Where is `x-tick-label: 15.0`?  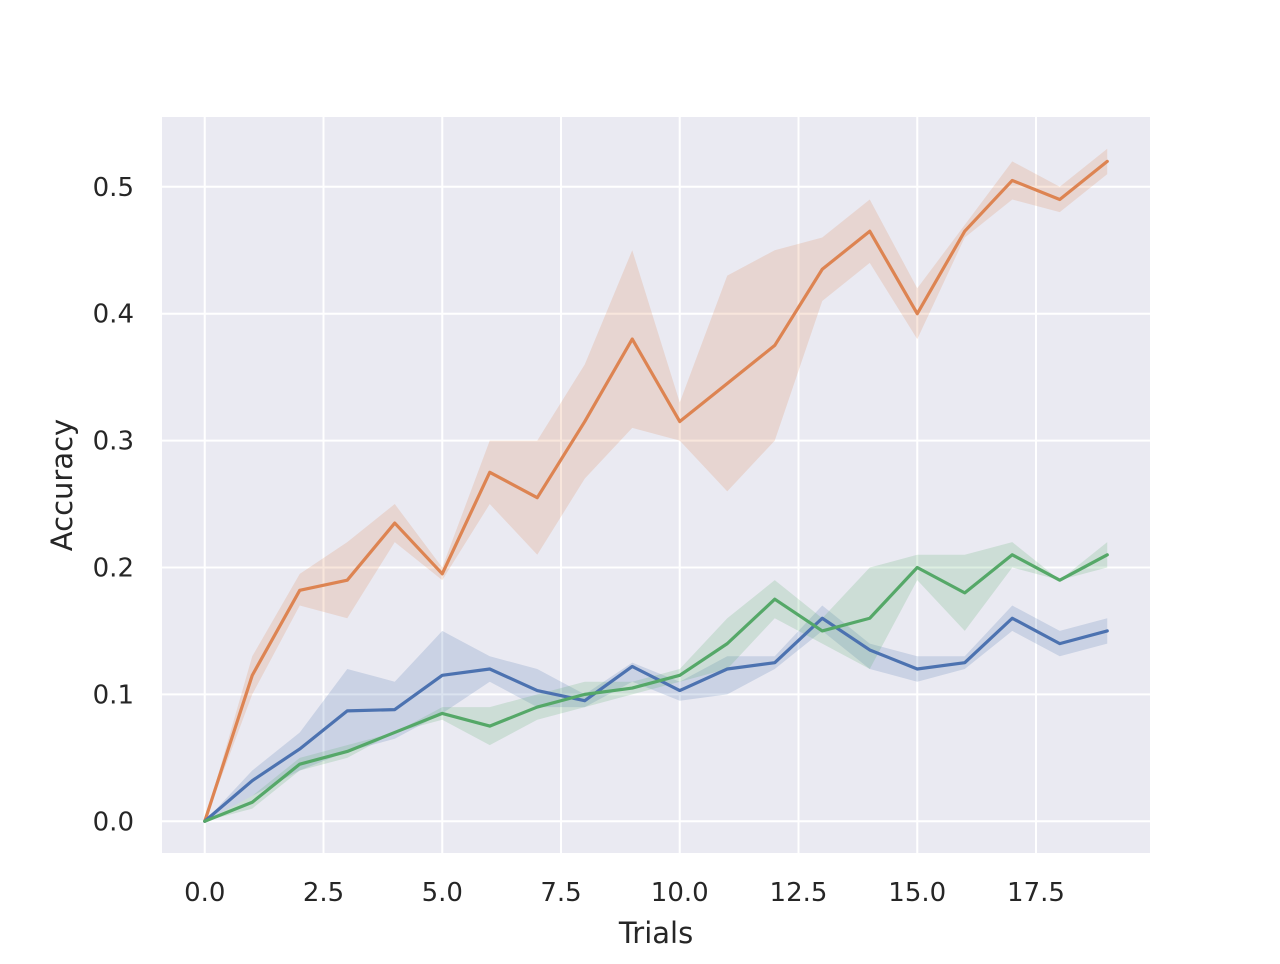 x-tick-label: 15.0 is located at coordinates (917, 893).